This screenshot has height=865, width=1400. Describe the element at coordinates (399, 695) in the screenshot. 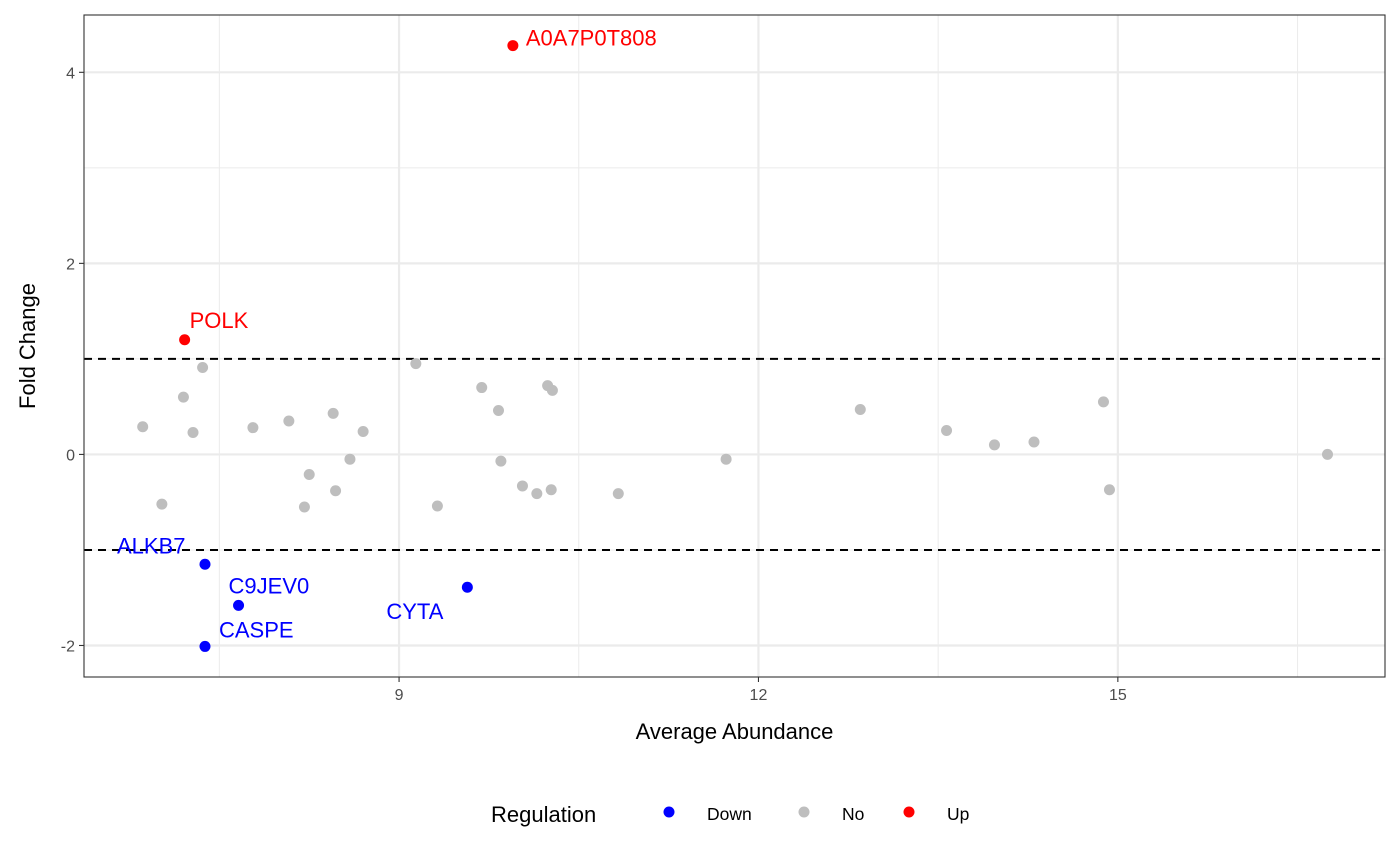

I see `x-tick-label: 9` at that location.